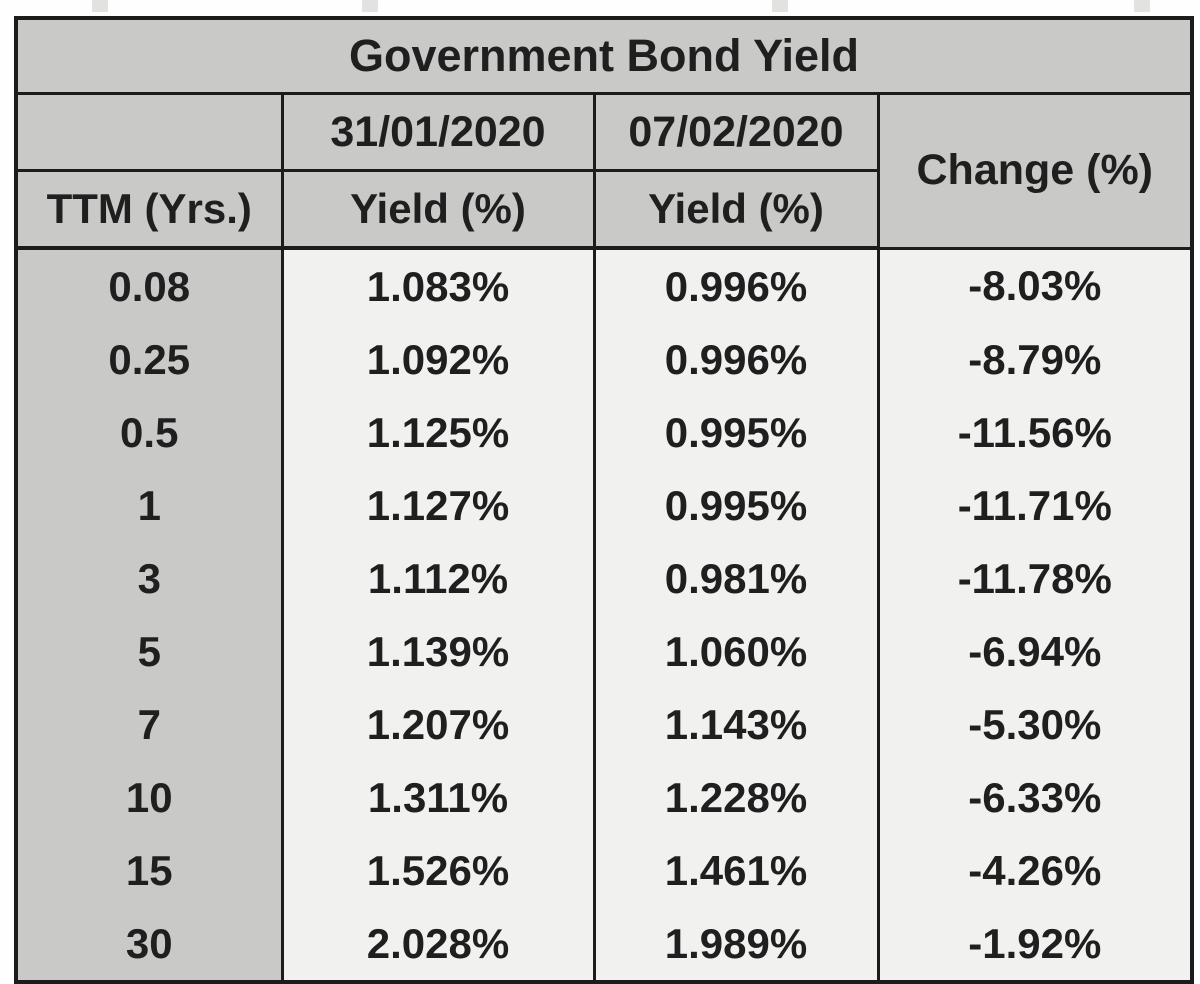  Describe the element at coordinates (149, 209) in the screenshot. I see `ttm-header: TTM (Yrs.)` at that location.